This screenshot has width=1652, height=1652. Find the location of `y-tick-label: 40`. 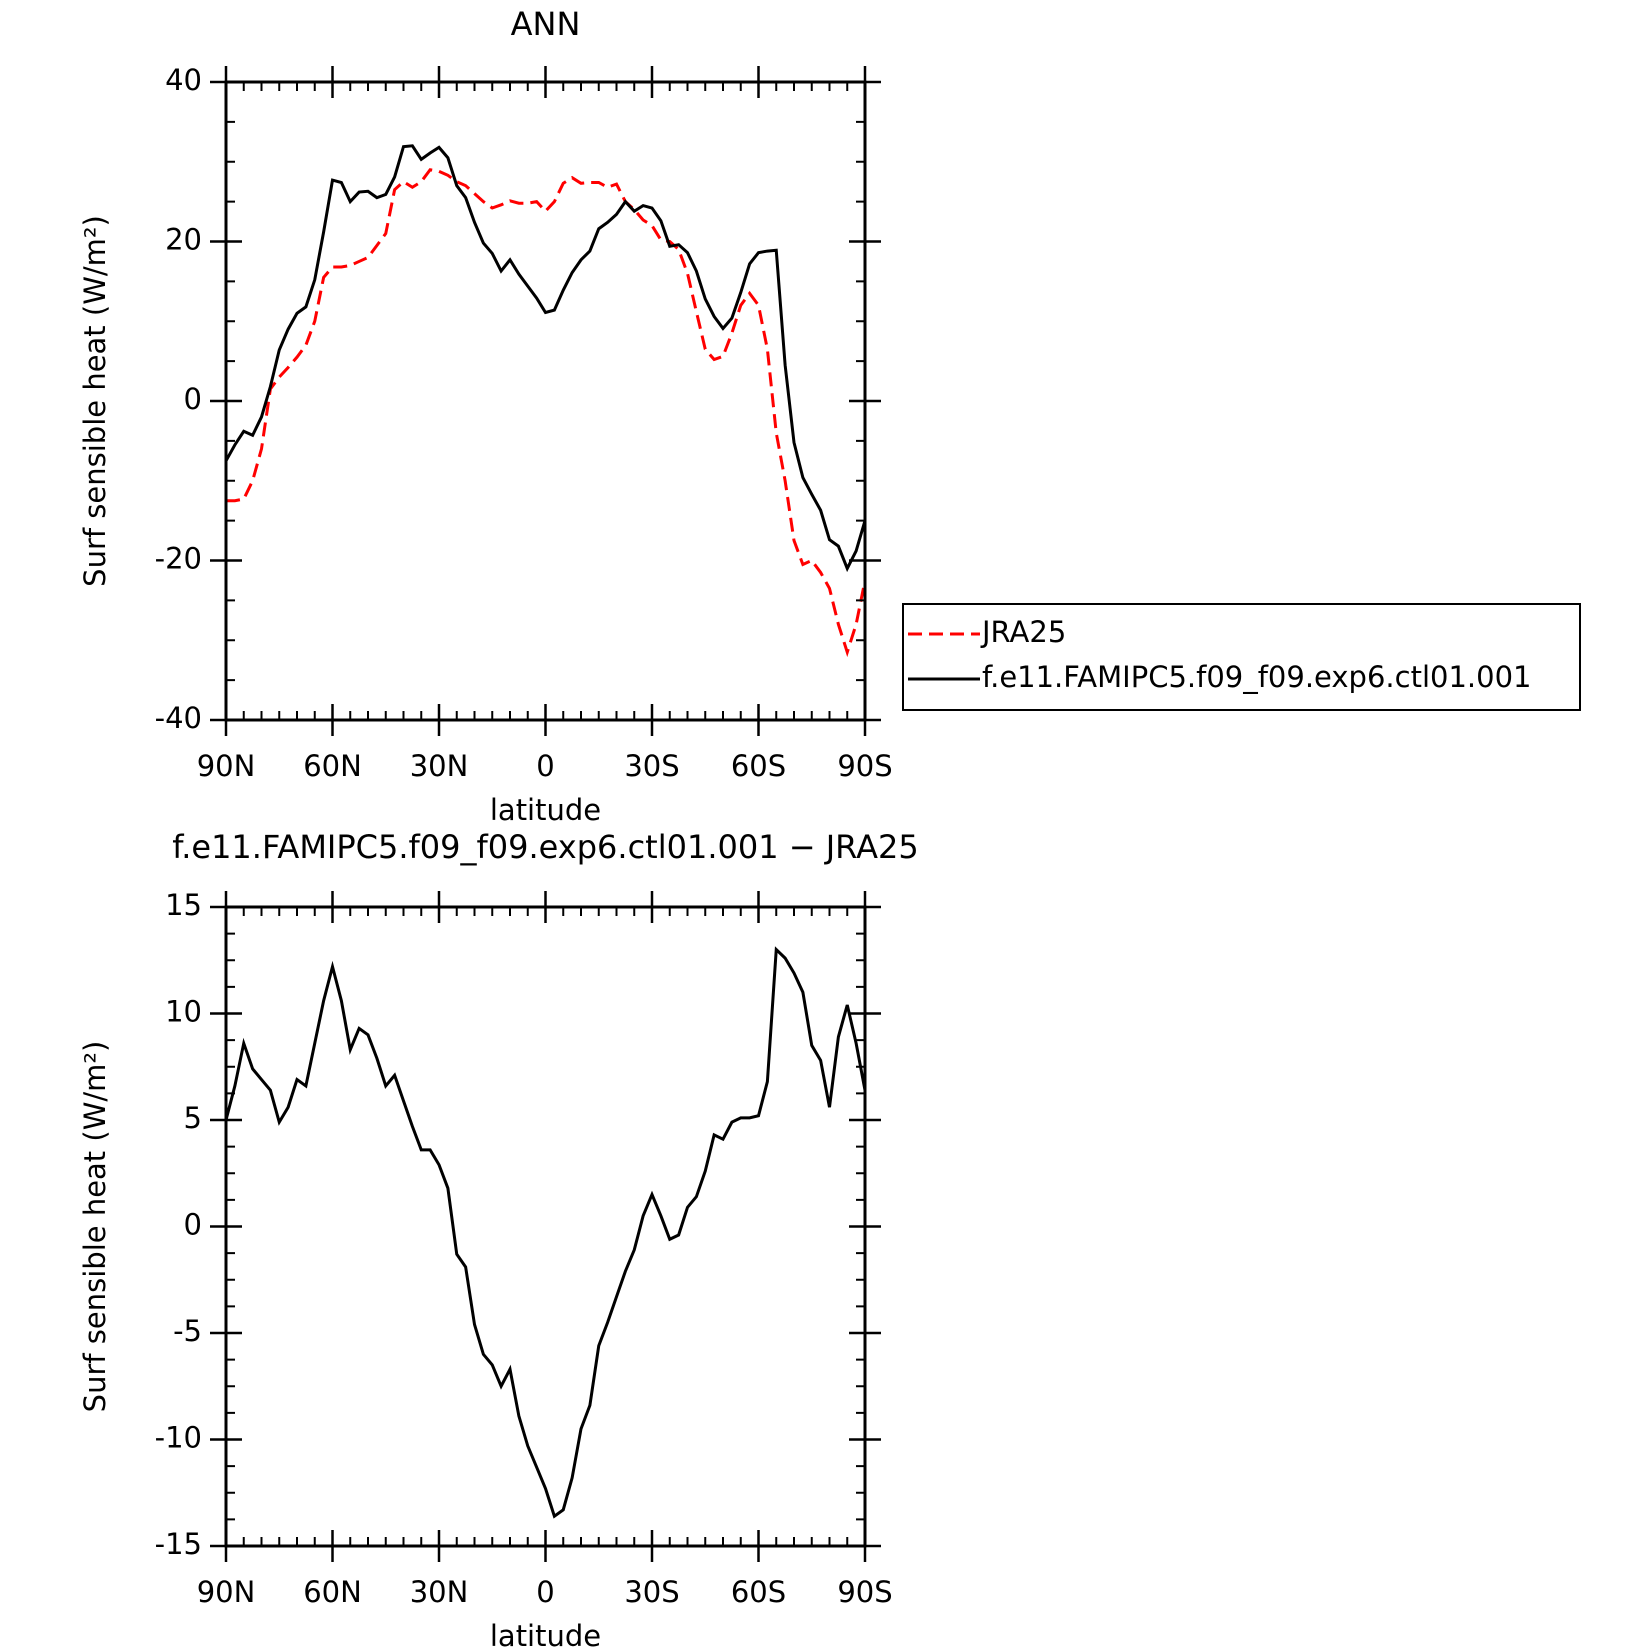

y-tick-label: 40 is located at coordinates (183, 80).